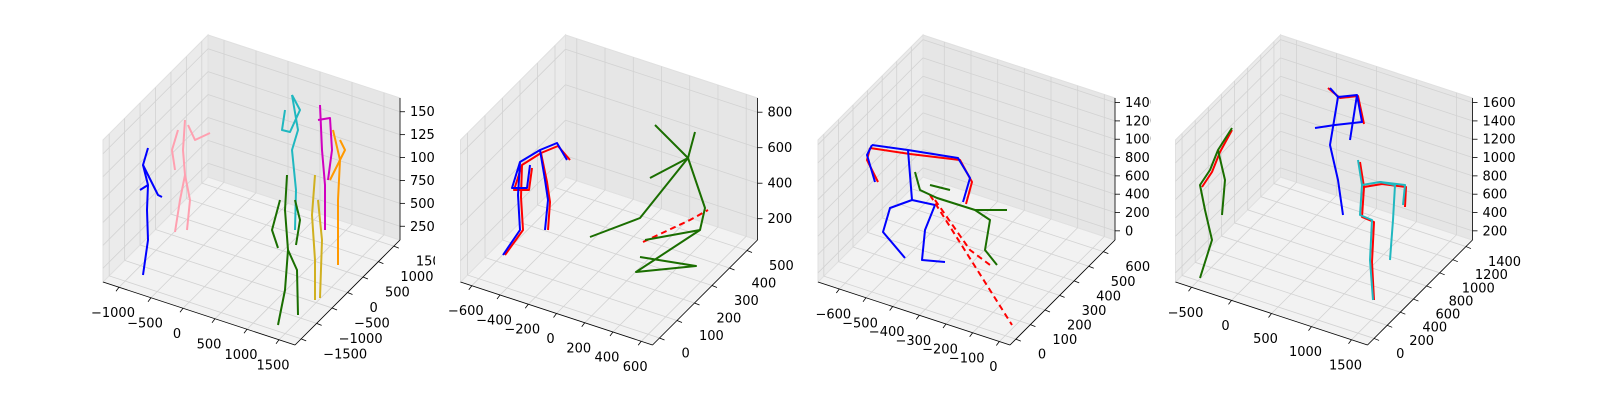  I want to click on y-tick-label: 100, so click(711, 336).